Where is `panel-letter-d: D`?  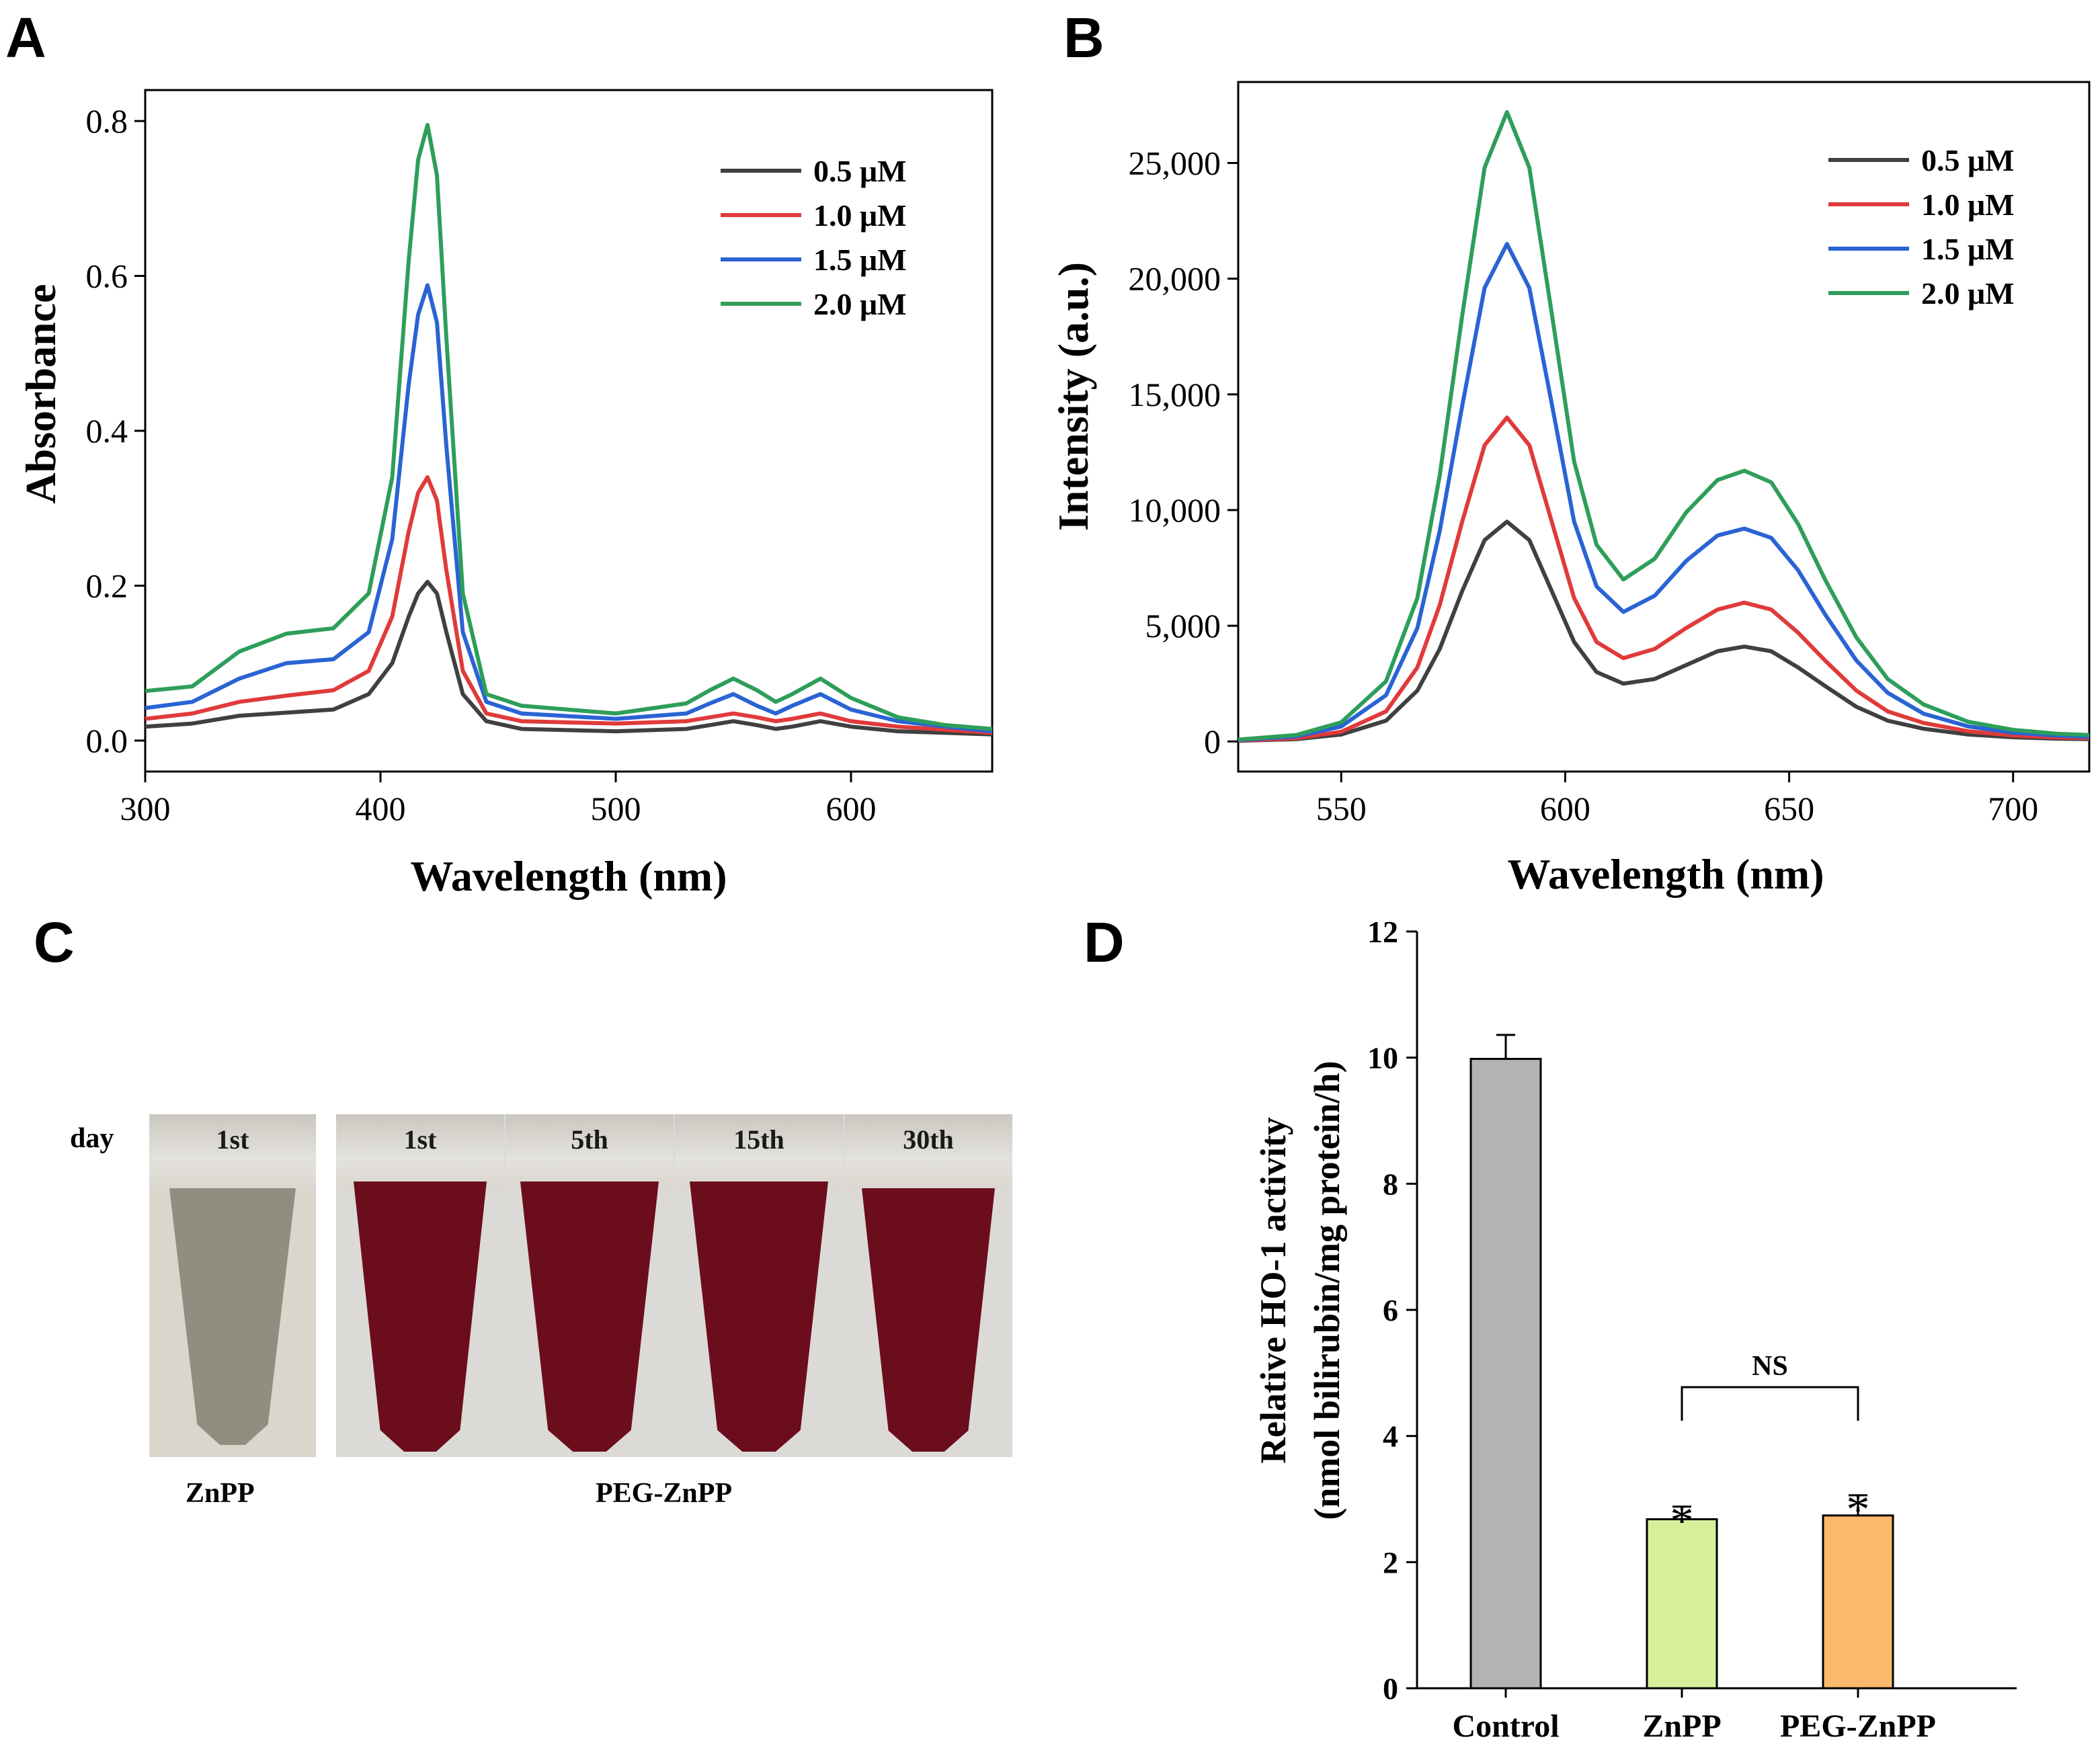 panel-letter-d: D is located at coordinates (1104, 942).